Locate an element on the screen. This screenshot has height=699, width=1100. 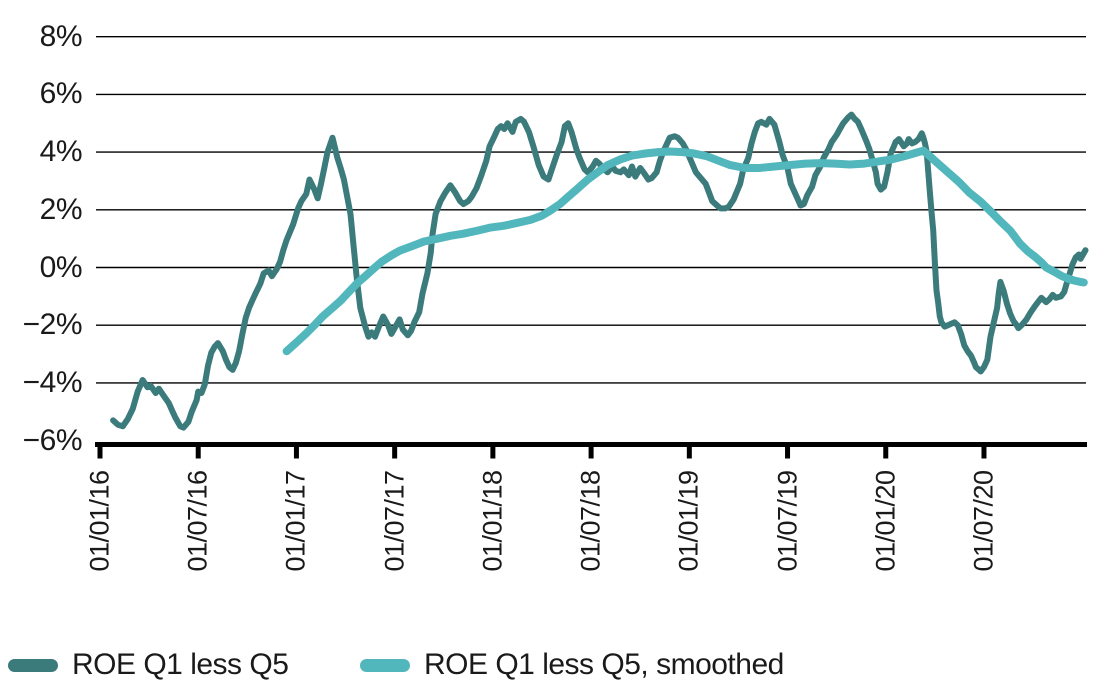
legend-item-roe-q1-less-q5-smoothed: ROE Q1 less Q5, smoothed is located at coordinates (572, 665).